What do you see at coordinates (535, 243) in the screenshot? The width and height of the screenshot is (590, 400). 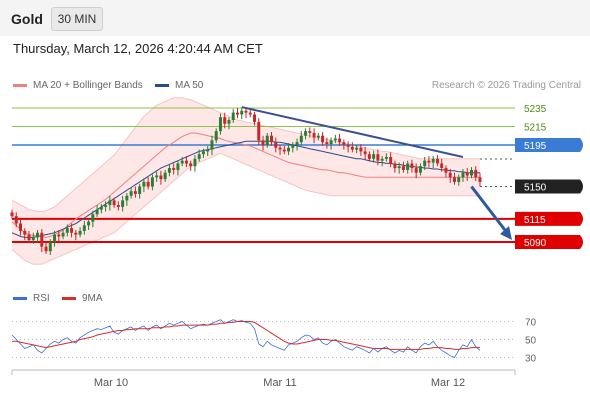 I see `level-label-5090: 5090` at bounding box center [535, 243].